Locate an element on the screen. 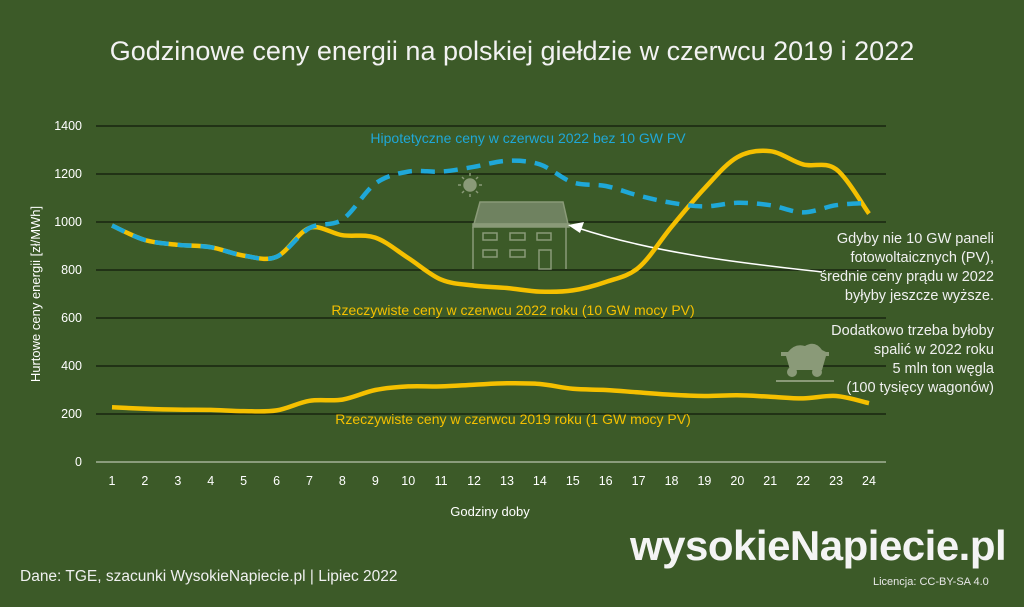 The width and height of the screenshot is (1024, 607). x-tick-label: 11 is located at coordinates (441, 481).